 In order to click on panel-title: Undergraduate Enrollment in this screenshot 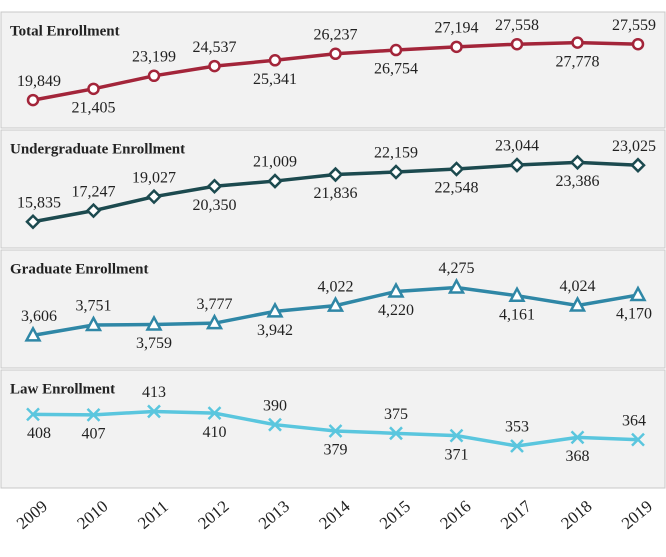, I will do `click(97, 149)`.